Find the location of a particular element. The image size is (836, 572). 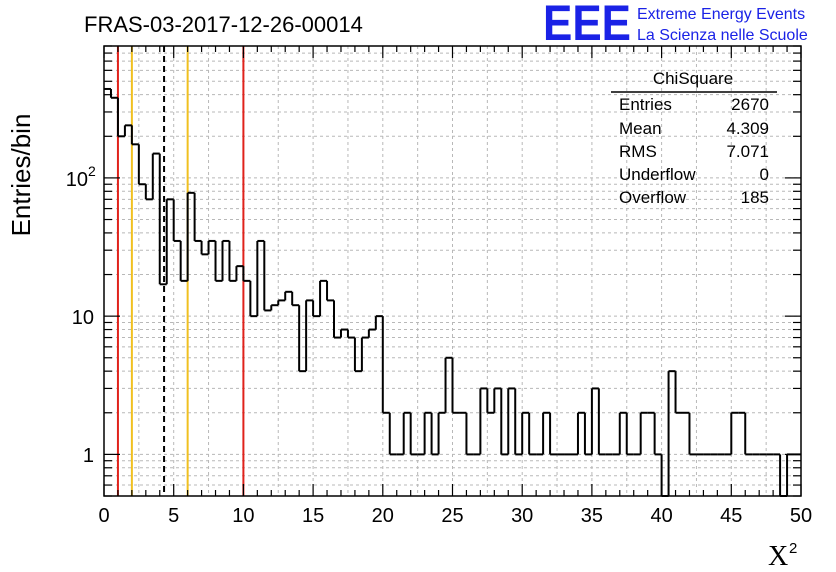

x-tick-label: 20 is located at coordinates (383, 516).